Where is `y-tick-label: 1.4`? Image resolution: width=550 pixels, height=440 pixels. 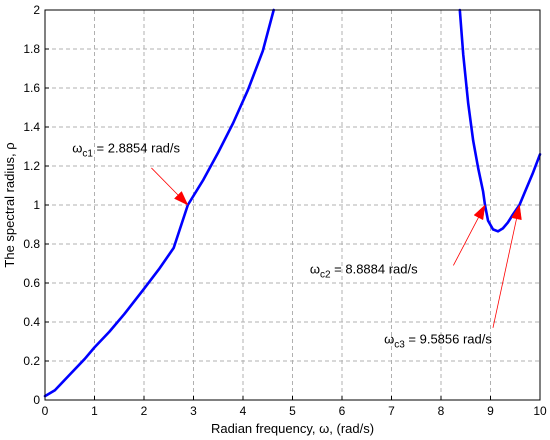 y-tick-label: 1.4 is located at coordinates (31, 127).